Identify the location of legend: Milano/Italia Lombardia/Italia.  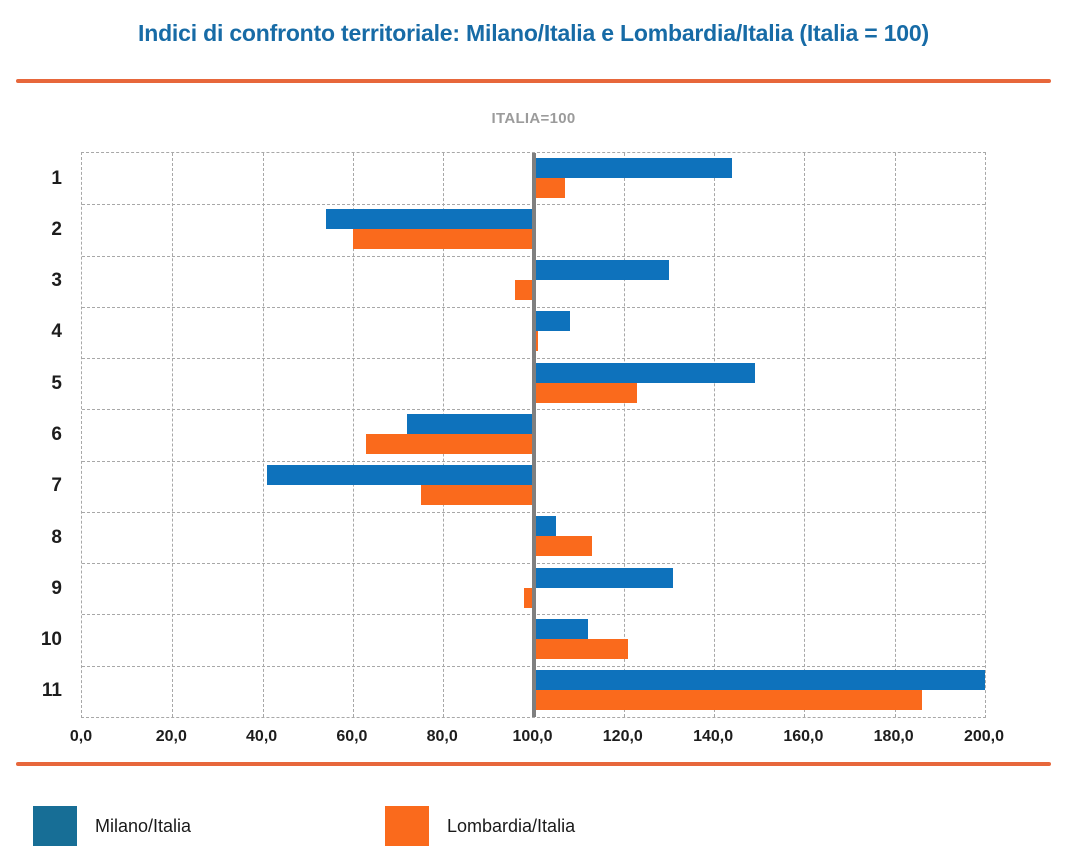
(533, 827).